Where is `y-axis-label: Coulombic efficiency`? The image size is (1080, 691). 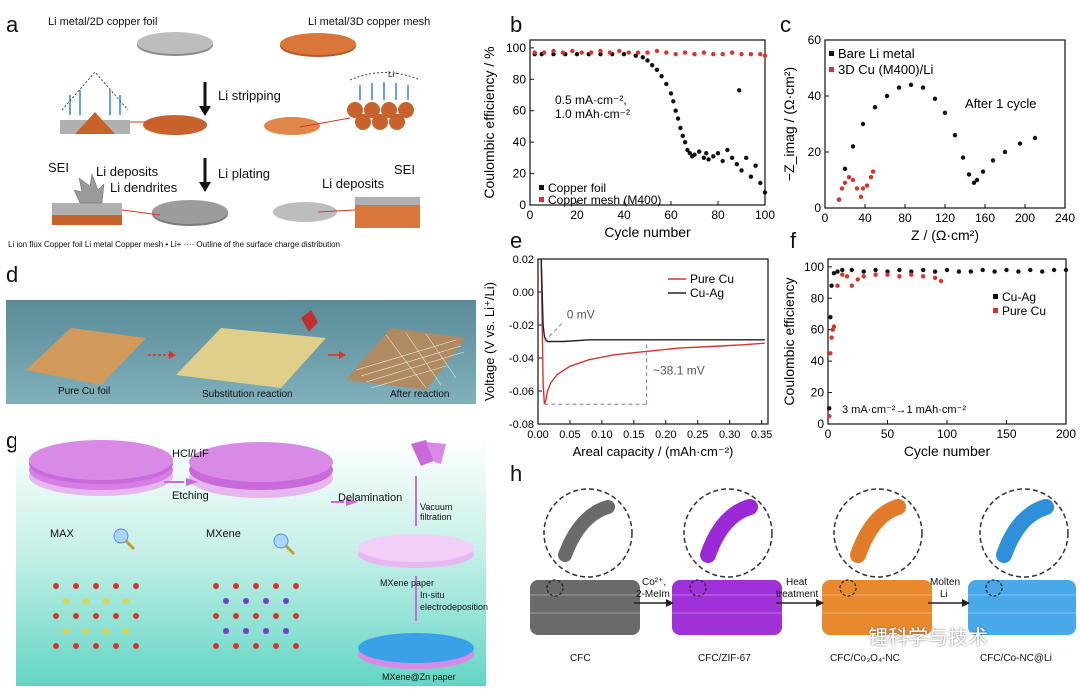 y-axis-label: Coulombic efficiency is located at coordinates (789, 341).